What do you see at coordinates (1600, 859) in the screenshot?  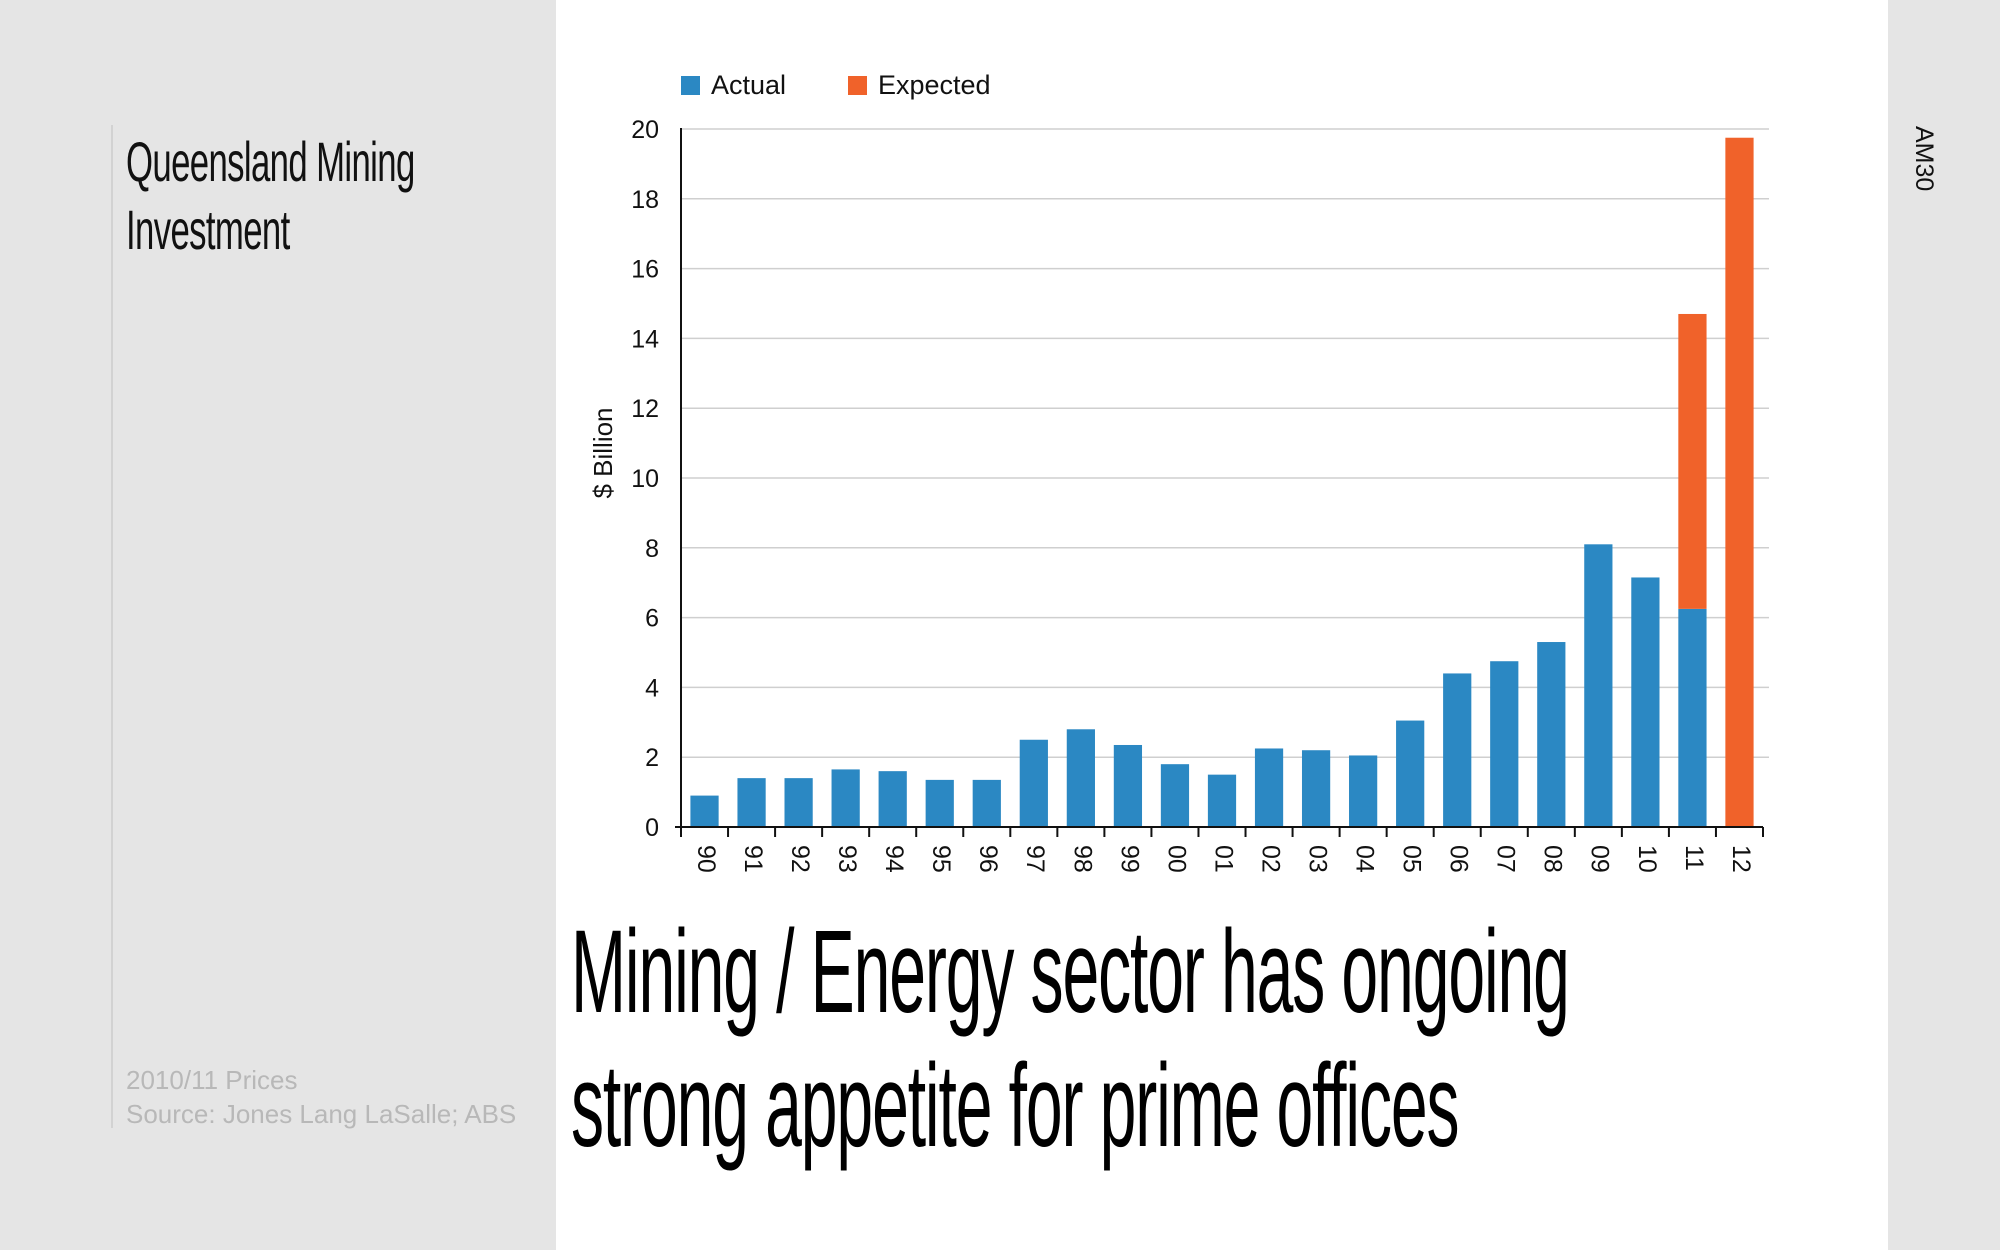 I see `x-tick-label: 09` at bounding box center [1600, 859].